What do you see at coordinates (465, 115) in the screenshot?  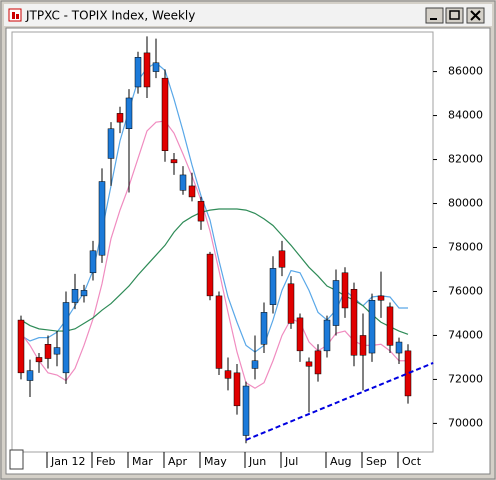 I see `y-tick-label: 84000` at bounding box center [465, 115].